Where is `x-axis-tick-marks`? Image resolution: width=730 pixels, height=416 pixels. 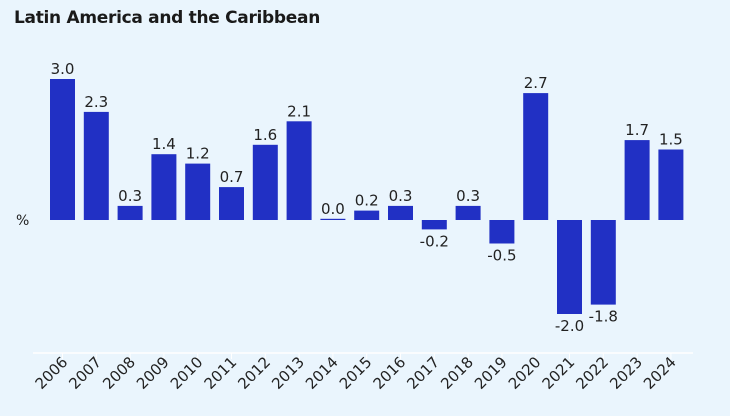 x-axis-tick-marks is located at coordinates (367, 356).